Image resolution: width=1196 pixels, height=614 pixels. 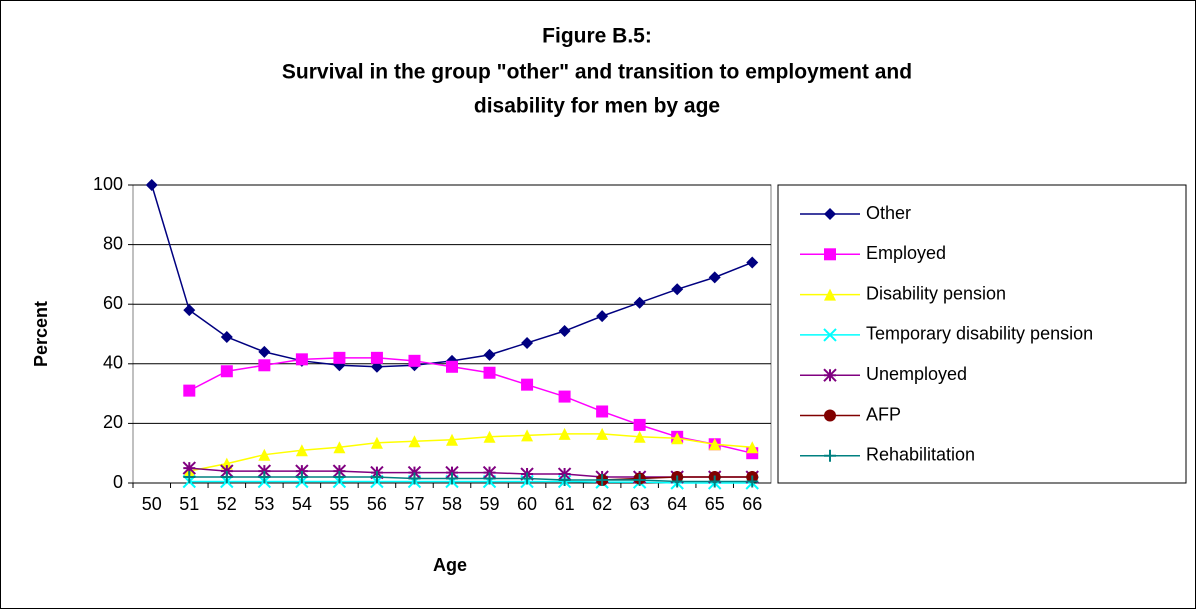 I want to click on legend-label: Other, so click(x=888, y=213).